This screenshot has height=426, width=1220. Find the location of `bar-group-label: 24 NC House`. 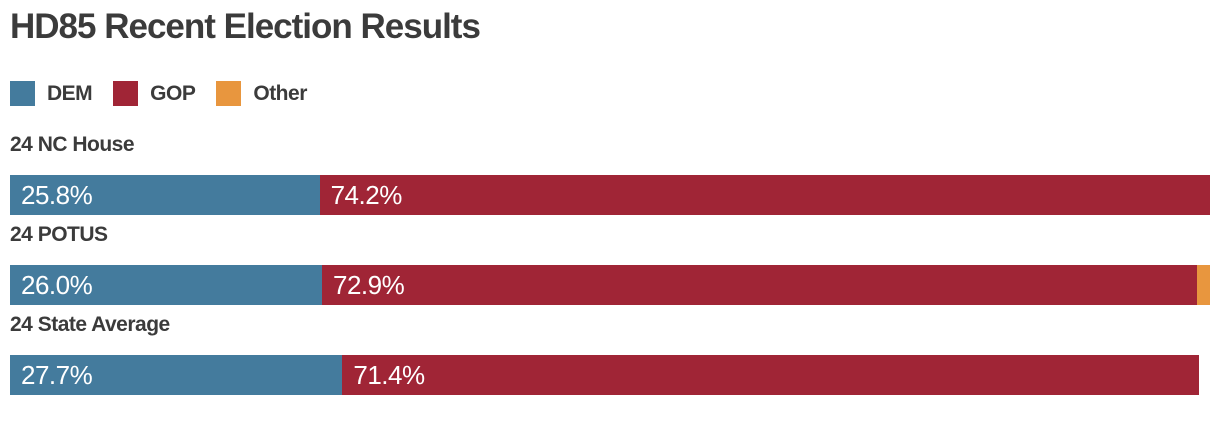

bar-group-label: 24 NC House is located at coordinates (72, 144).